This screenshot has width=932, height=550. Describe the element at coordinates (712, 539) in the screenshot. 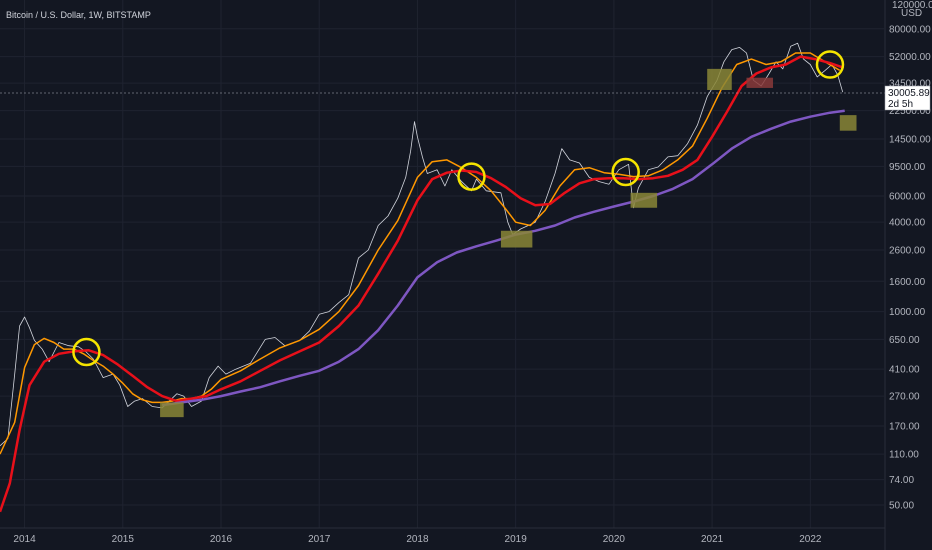

I see `x-tick-label: 2021` at that location.